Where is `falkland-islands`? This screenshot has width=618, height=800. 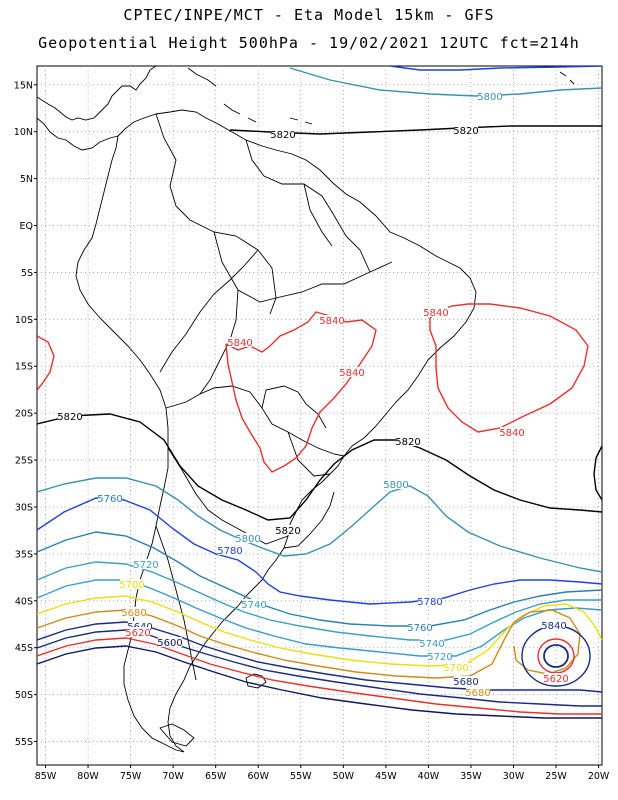 falkland-islands is located at coordinates (256, 681).